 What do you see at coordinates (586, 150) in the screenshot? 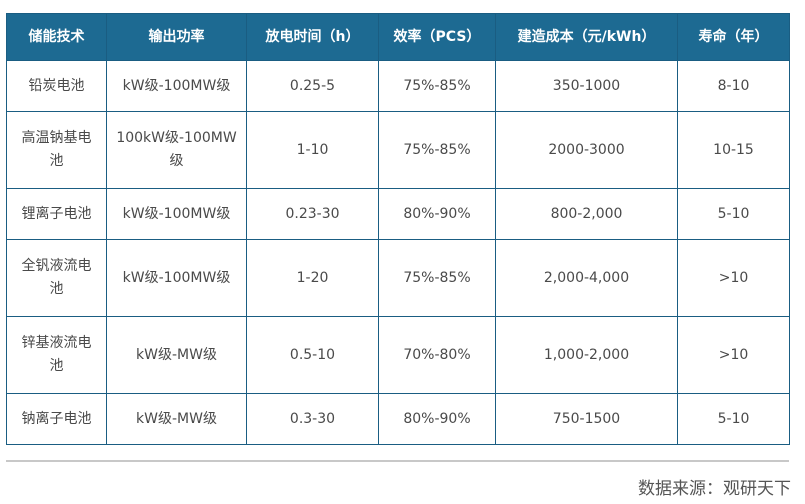
I see `cell-construction-cost: 2000-3000` at bounding box center [586, 150].